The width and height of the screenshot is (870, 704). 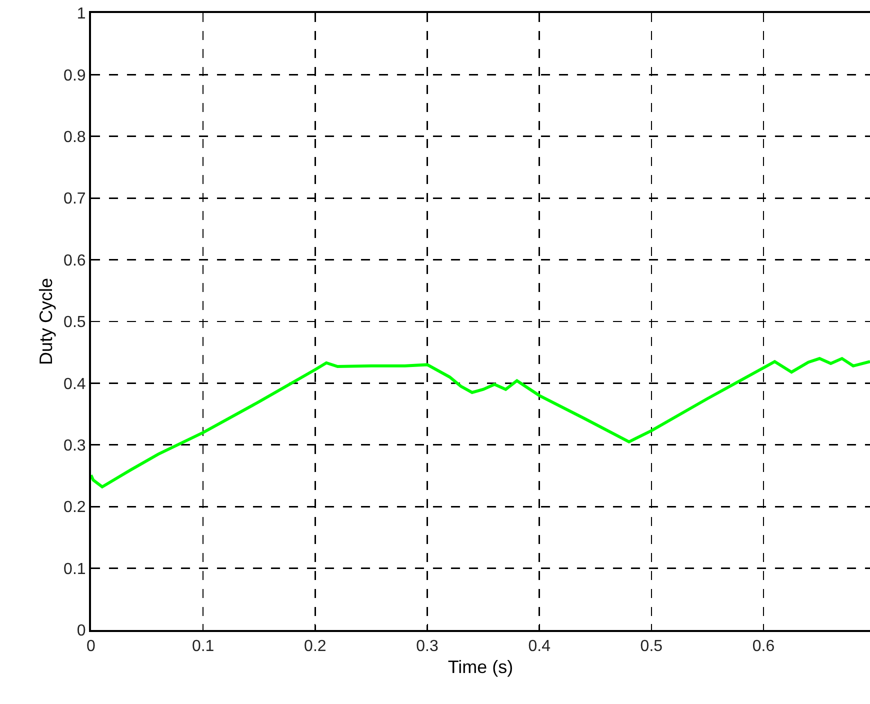 I want to click on x-tick-label: 0.6, so click(x=763, y=647).